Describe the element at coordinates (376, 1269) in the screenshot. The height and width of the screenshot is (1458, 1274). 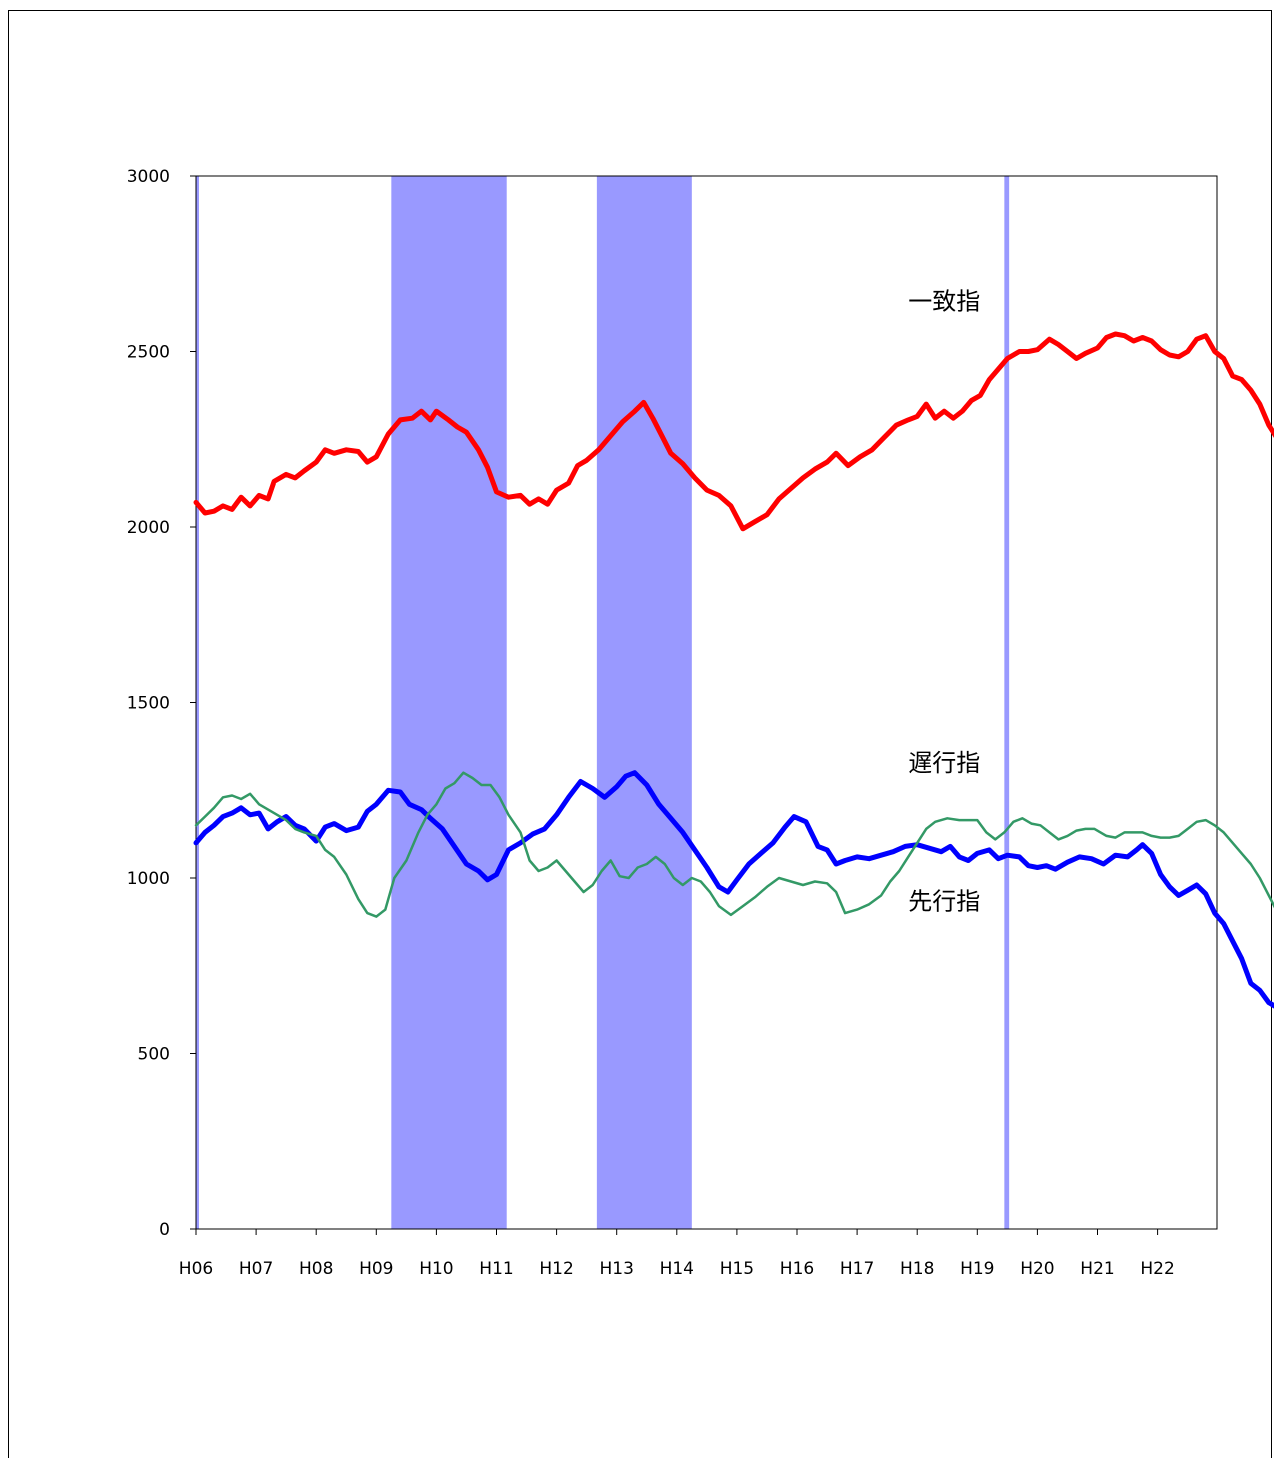
I see `x-tick-label: H09` at that location.